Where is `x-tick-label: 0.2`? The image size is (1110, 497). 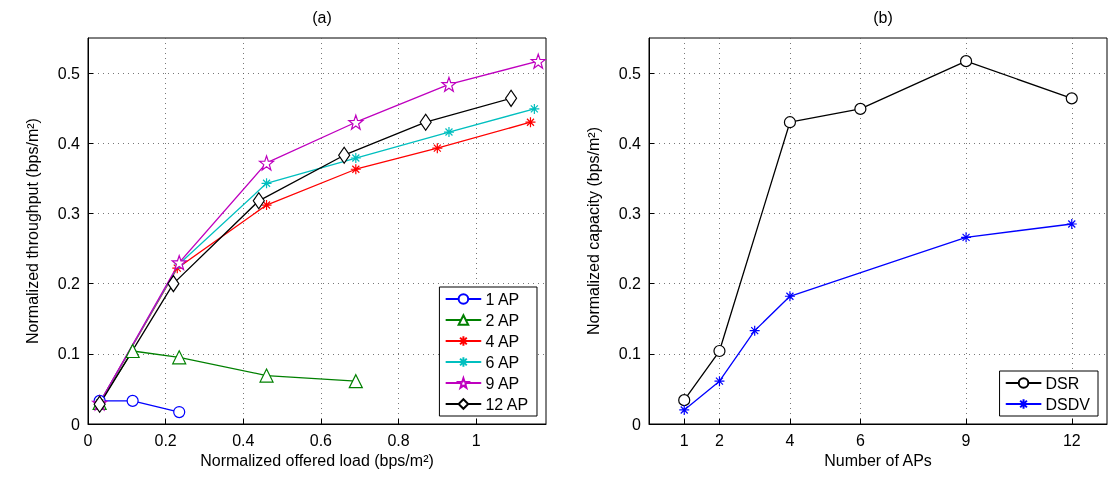 x-tick-label: 0.2 is located at coordinates (165, 440).